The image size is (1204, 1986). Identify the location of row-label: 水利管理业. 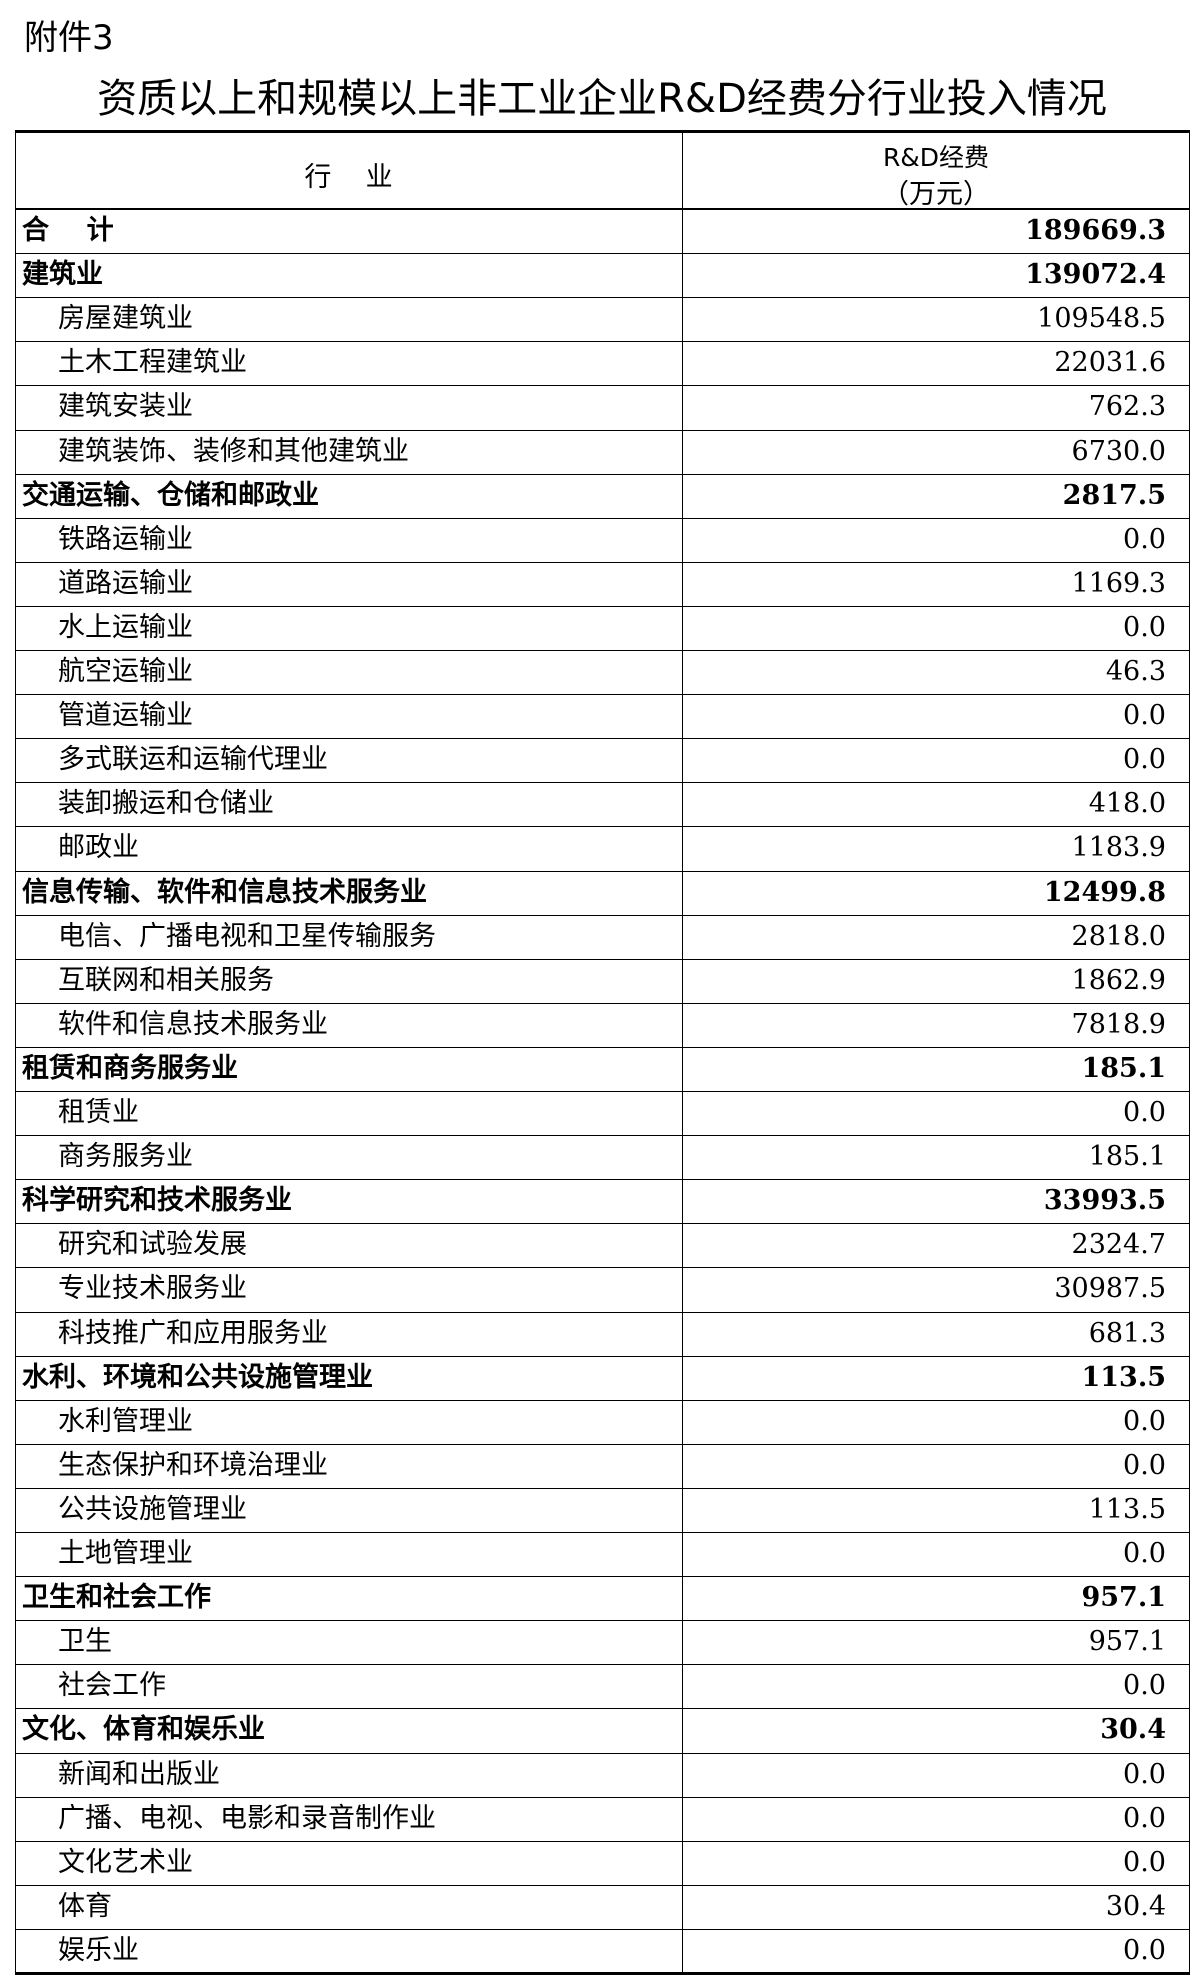
(125, 1421).